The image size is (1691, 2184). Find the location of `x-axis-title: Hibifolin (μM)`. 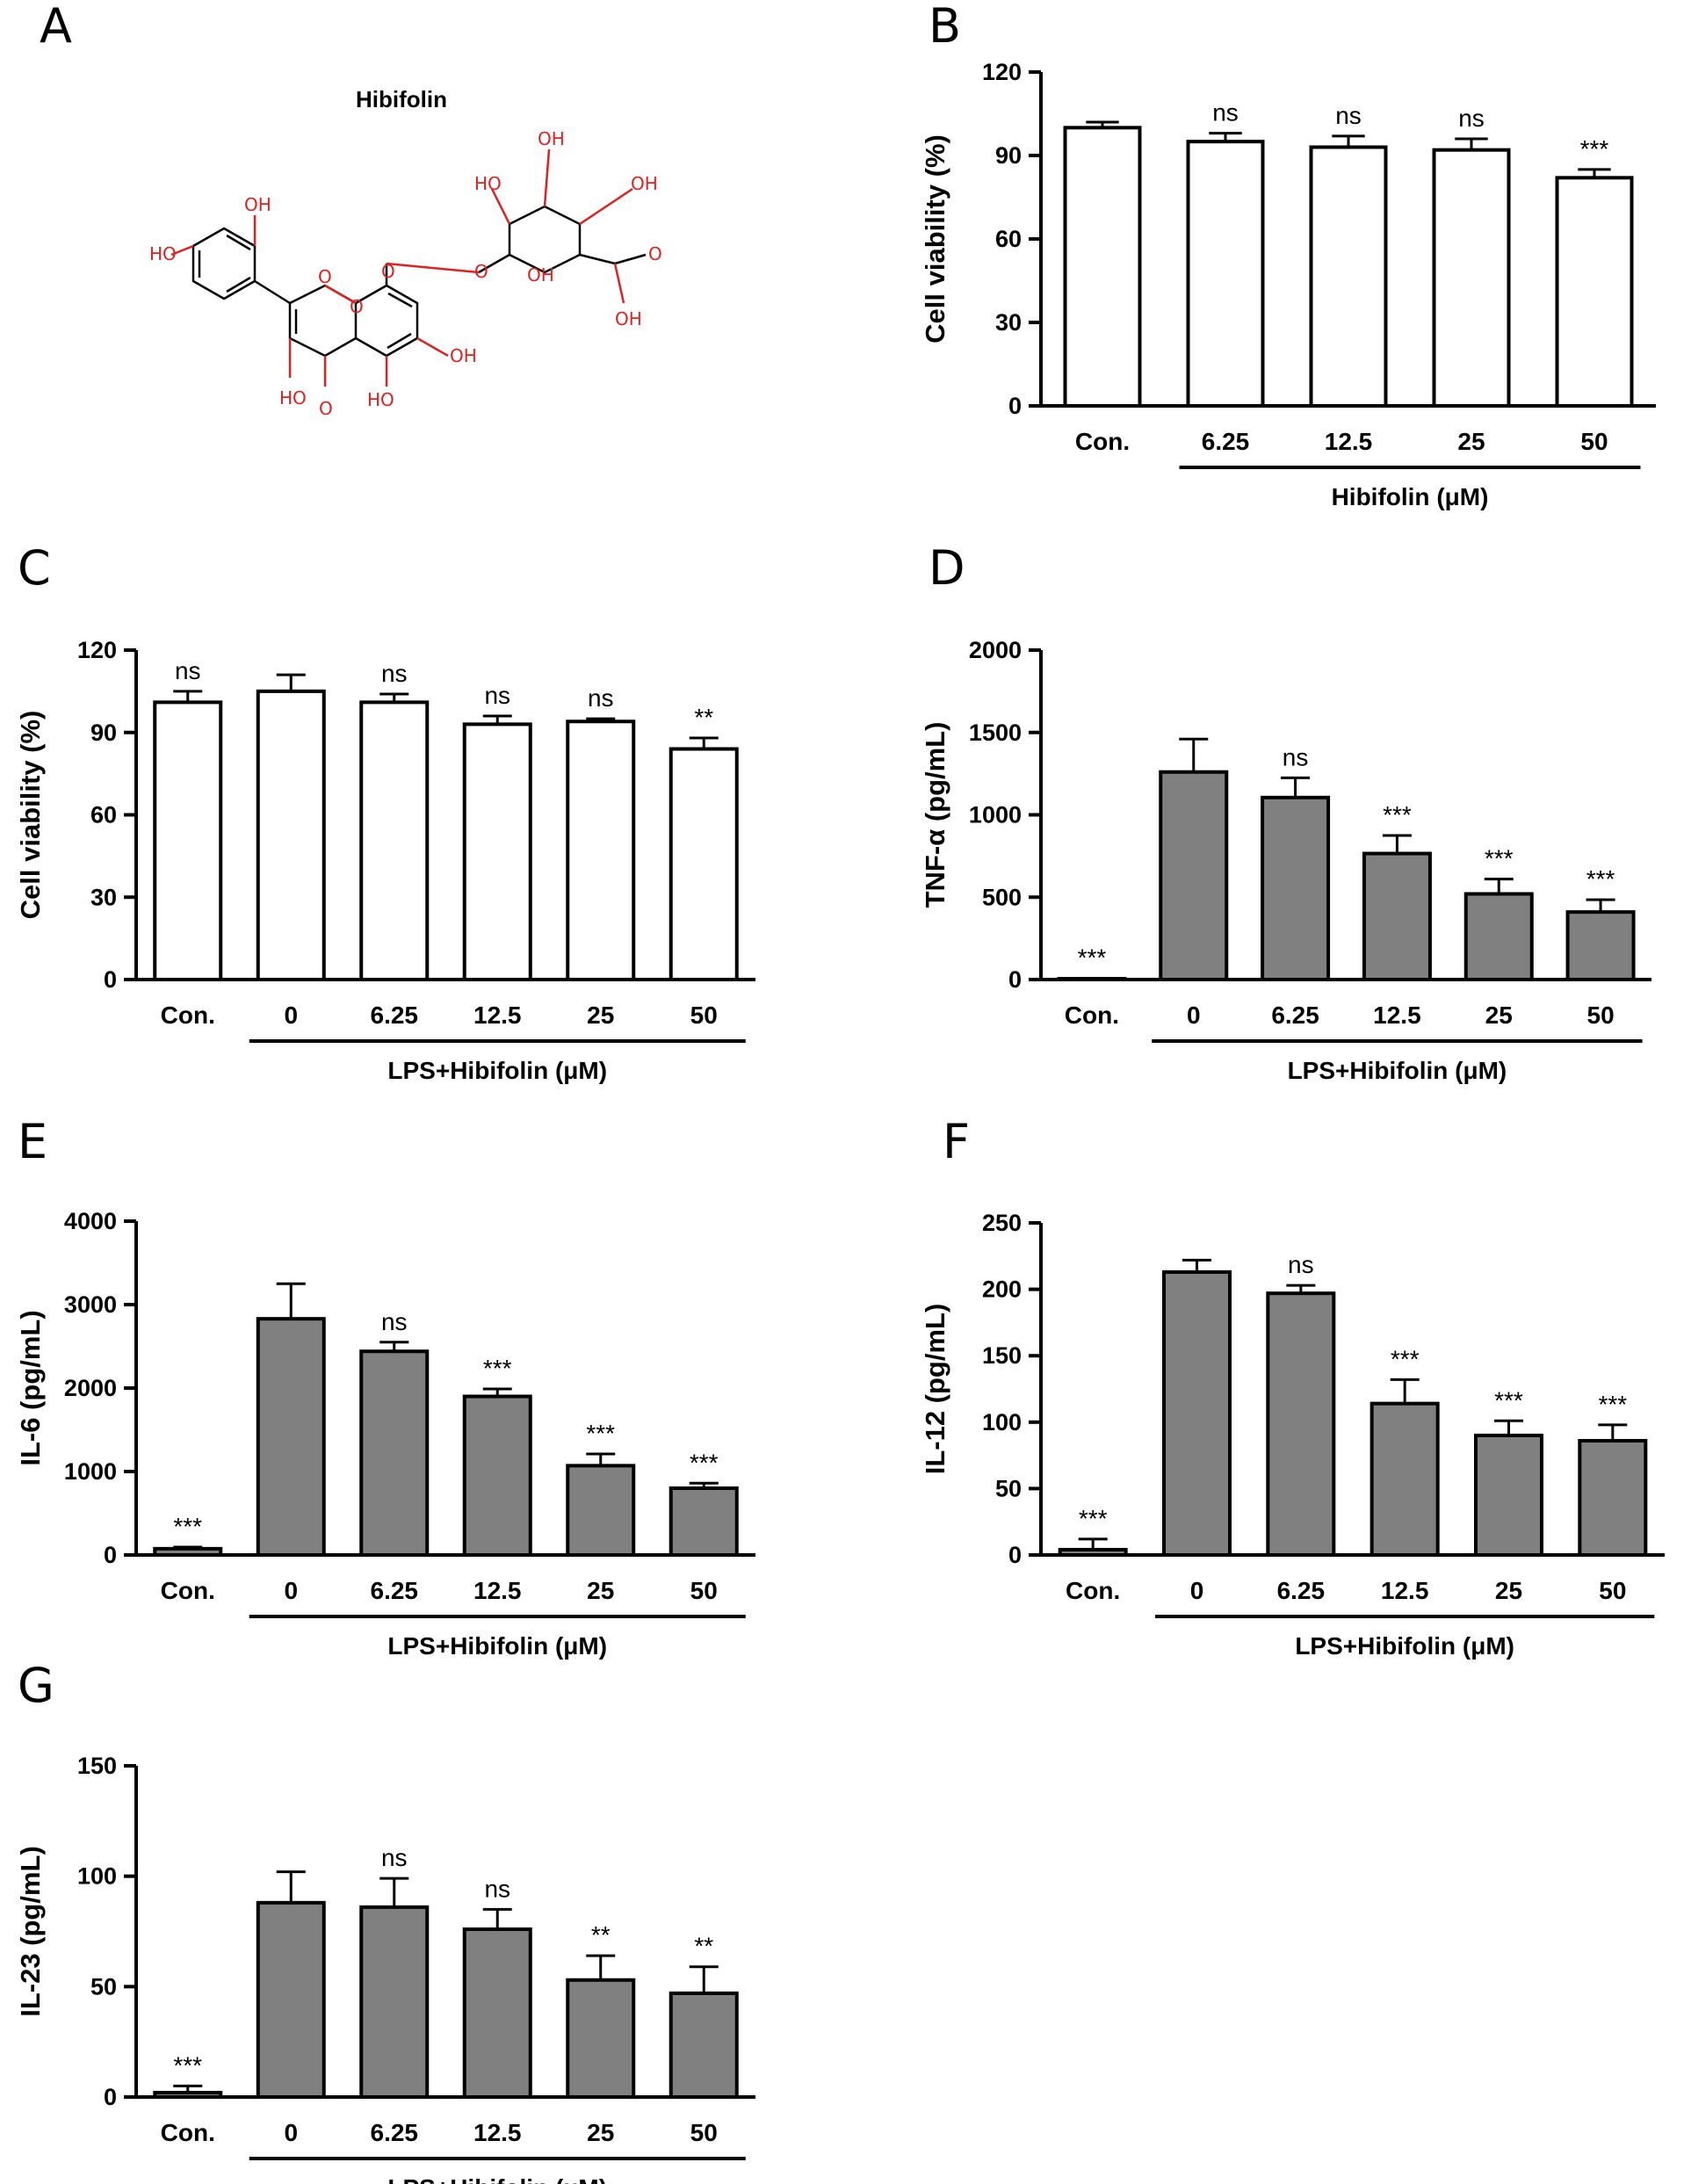

x-axis-title: Hibifolin (μM) is located at coordinates (1411, 497).